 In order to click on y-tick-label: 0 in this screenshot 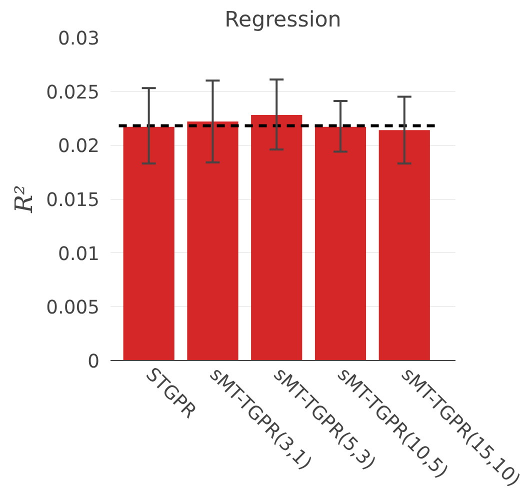, I will do `click(94, 362)`.